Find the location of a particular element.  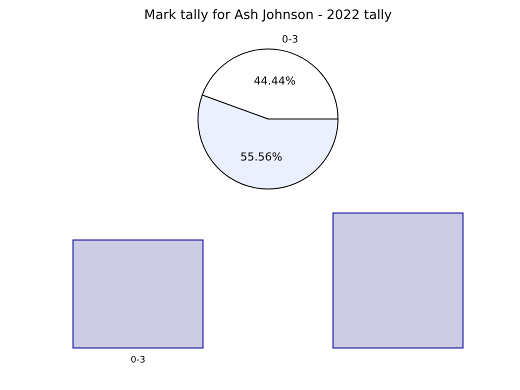

slice-label: 0-3 is located at coordinates (290, 40).